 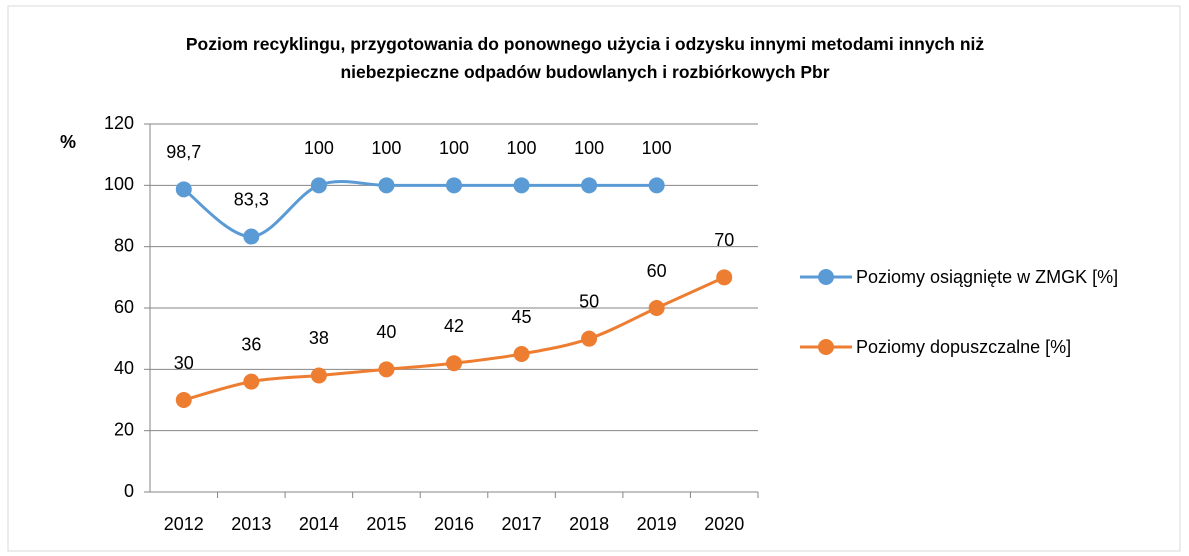 I want to click on legend-item: Poziomy dopuszczalne [%], so click(x=985, y=347).